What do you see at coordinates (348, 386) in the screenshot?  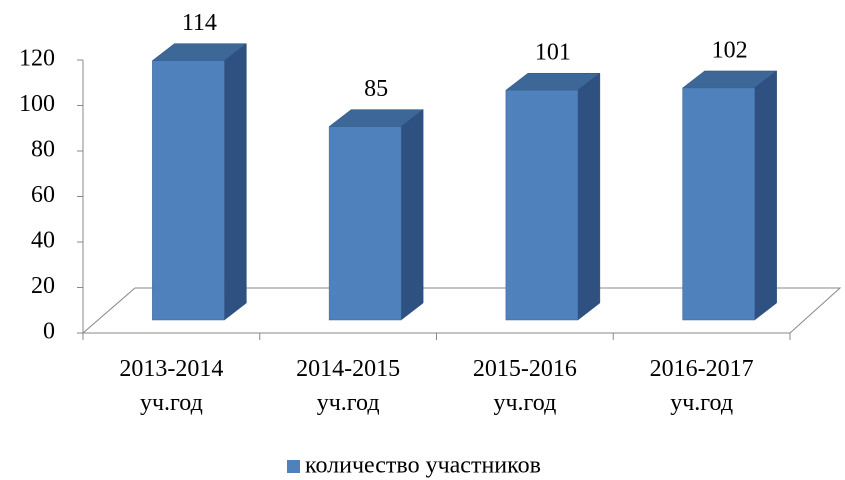 I see `x-tick-label: 2014-2015 уч.год` at bounding box center [348, 386].